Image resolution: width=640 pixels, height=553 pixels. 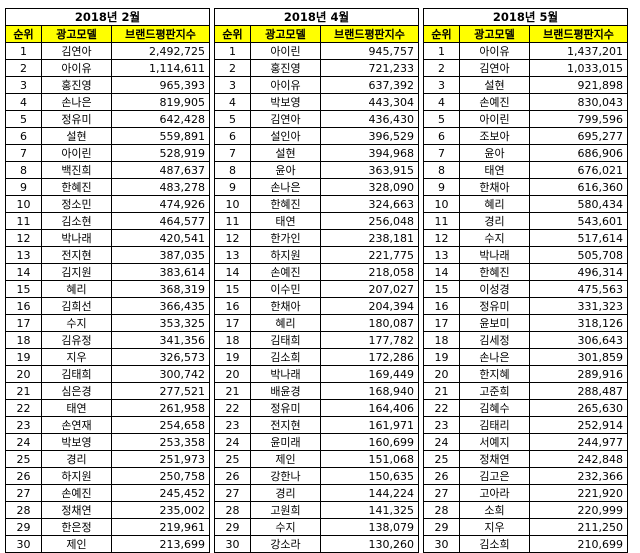 I want to click on index-cell: 965,393, so click(x=160, y=85).